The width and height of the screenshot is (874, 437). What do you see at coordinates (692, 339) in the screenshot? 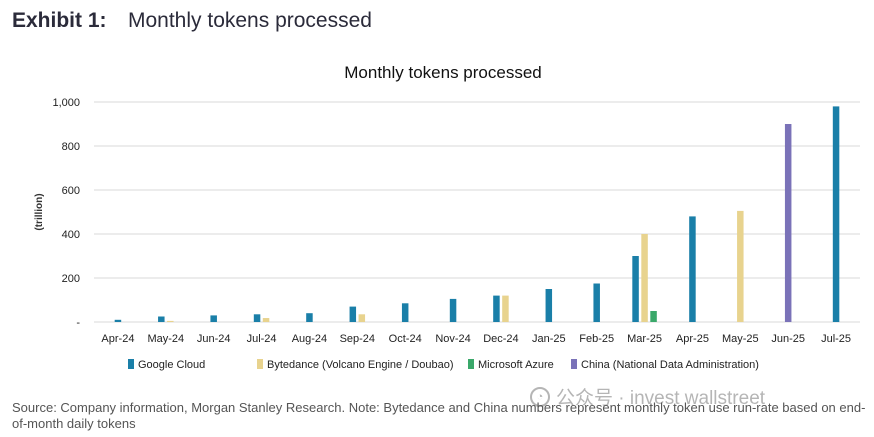
I see `x-tick-label: Apr-25` at bounding box center [692, 339].